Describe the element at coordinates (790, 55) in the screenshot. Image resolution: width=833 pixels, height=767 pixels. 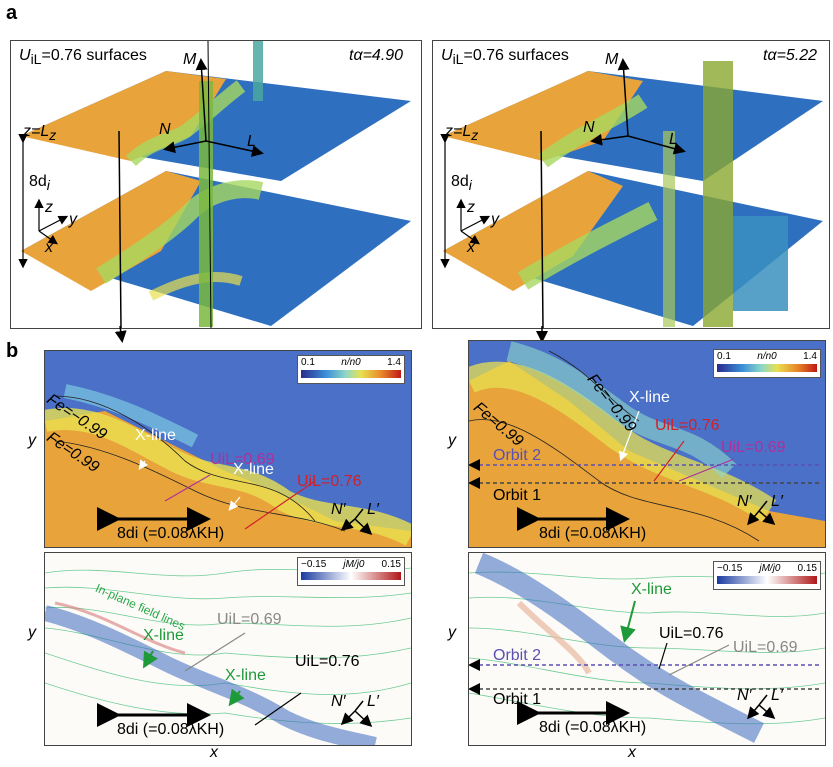
I see `time-label: tα=5.22` at that location.